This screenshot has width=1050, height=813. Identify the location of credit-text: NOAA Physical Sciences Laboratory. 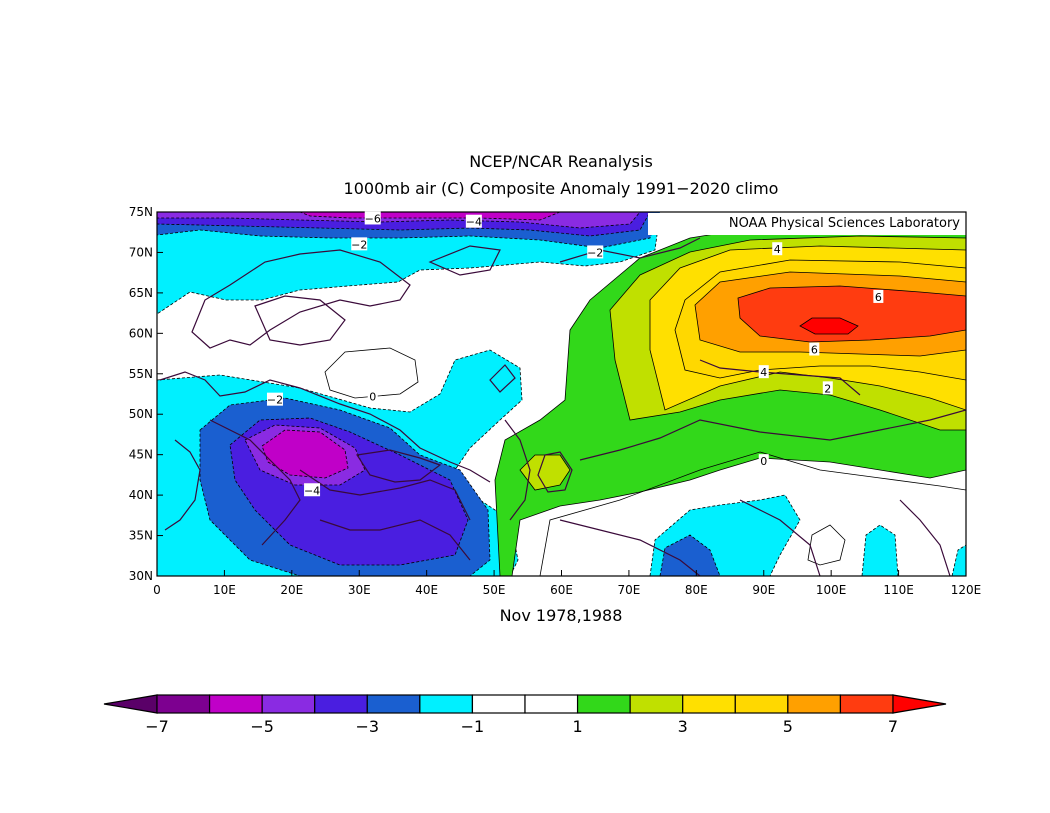
(844, 223).